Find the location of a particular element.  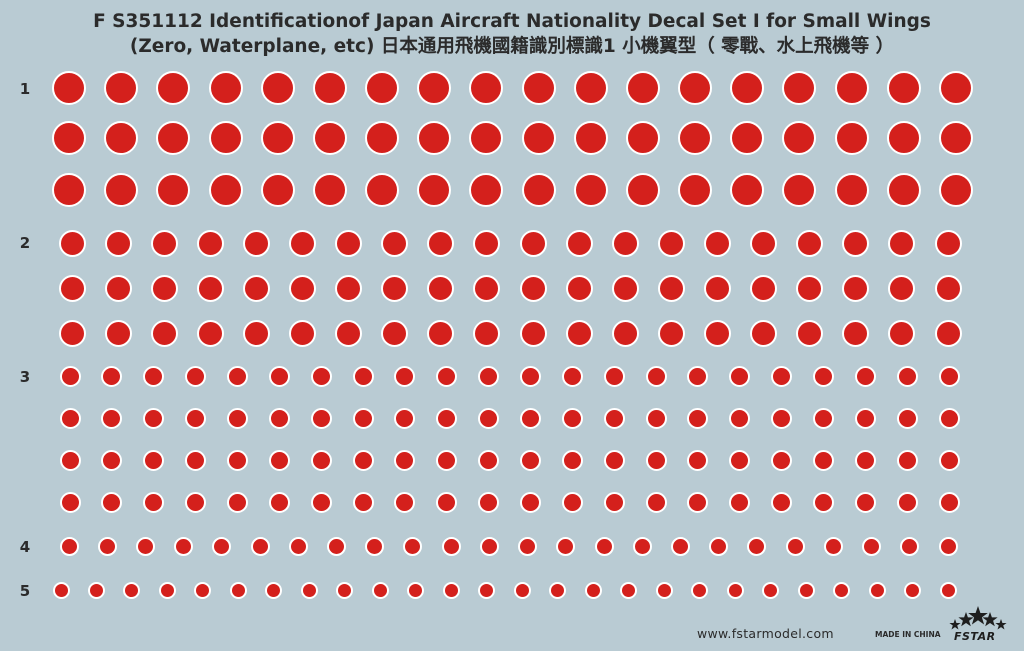

group-label-3: 3 is located at coordinates (25, 377).